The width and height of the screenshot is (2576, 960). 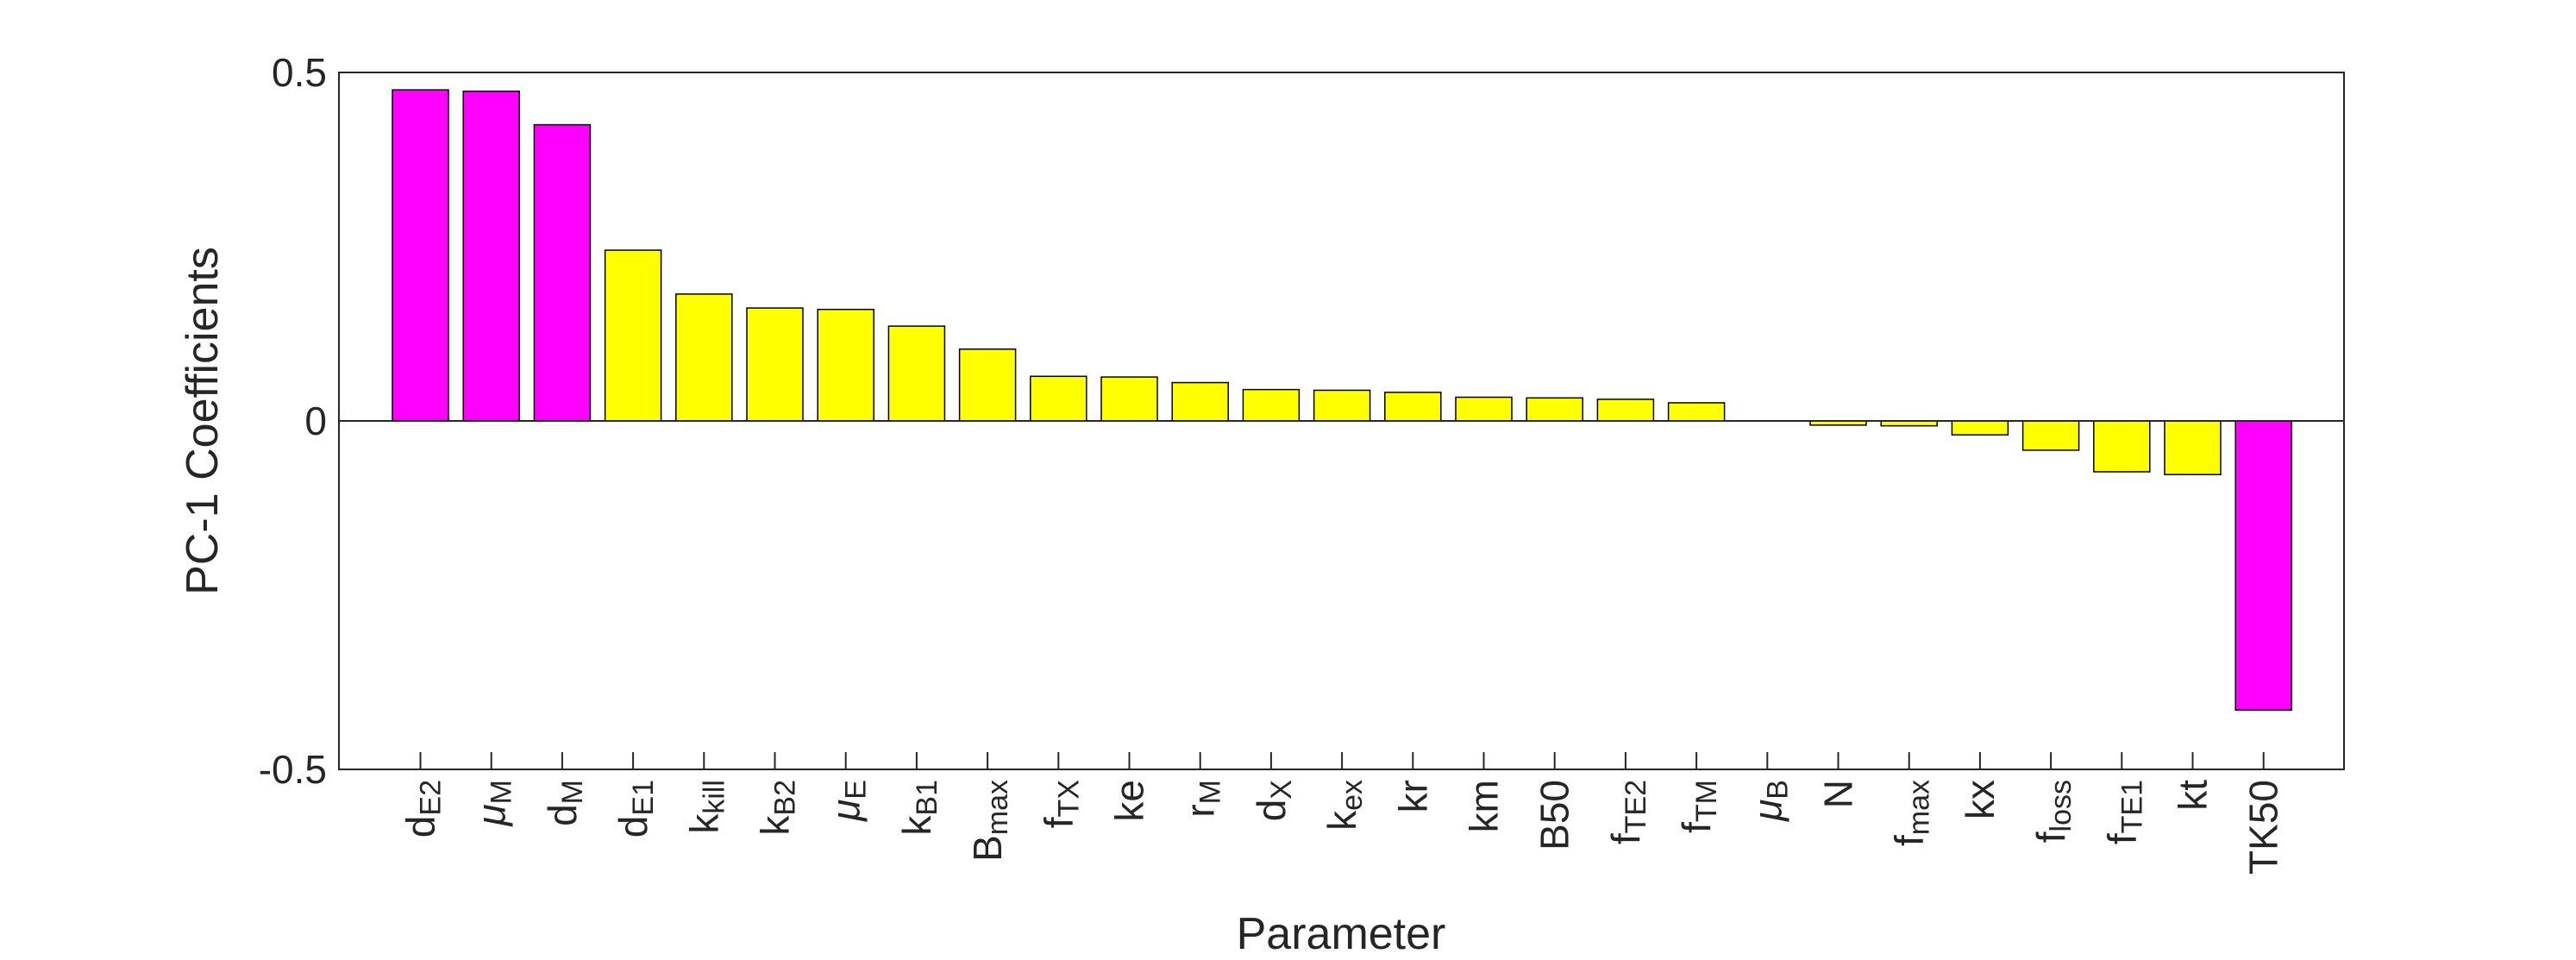 I want to click on x-tick-label-2: dM, so click(x=564, y=803).